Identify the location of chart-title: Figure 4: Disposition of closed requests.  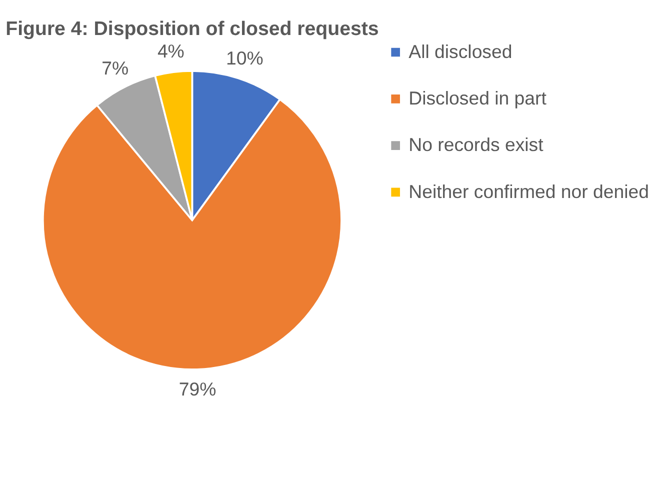
(192, 29).